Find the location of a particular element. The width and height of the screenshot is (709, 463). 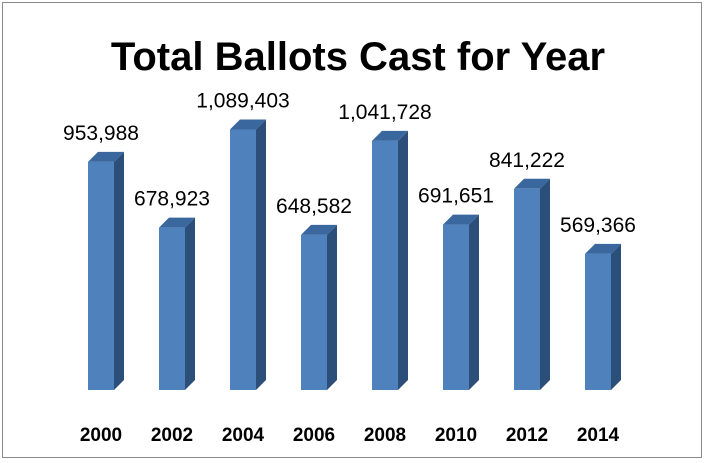

bar-top-2008 is located at coordinates (390, 135).